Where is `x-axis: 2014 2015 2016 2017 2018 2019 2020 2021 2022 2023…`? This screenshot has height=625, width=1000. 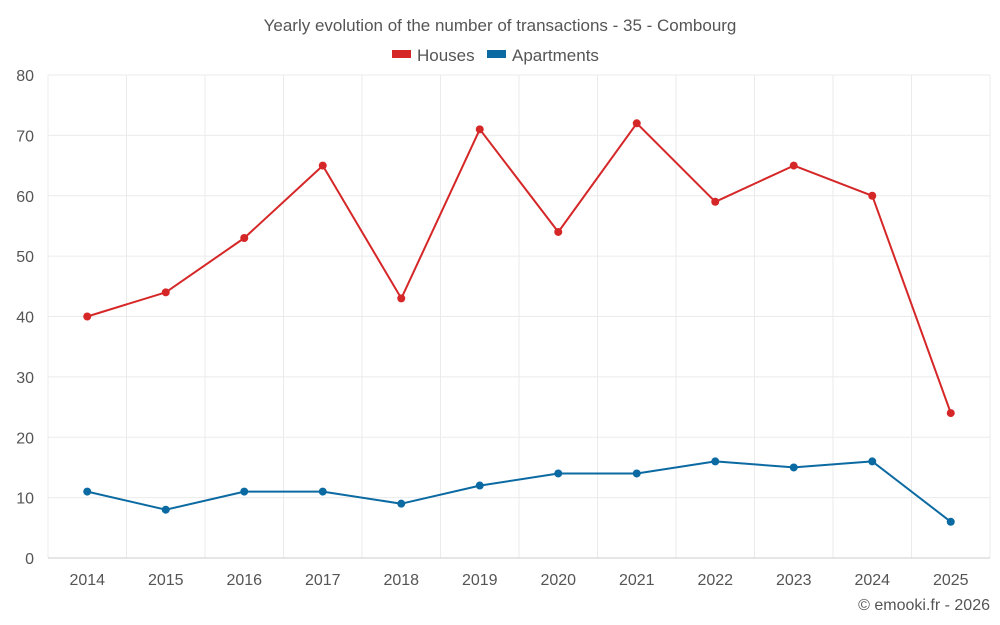
x-axis: 2014 2015 2016 2017 2018 2019 2020 2021 2022 2023… is located at coordinates (519, 573).